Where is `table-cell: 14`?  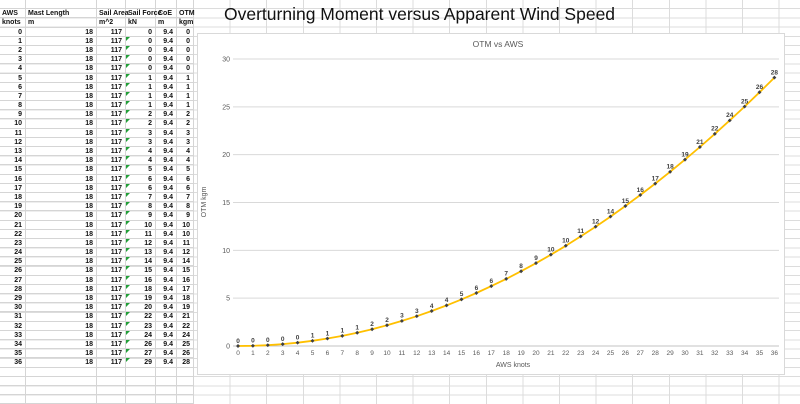
table-cell: 14 is located at coordinates (185, 262).